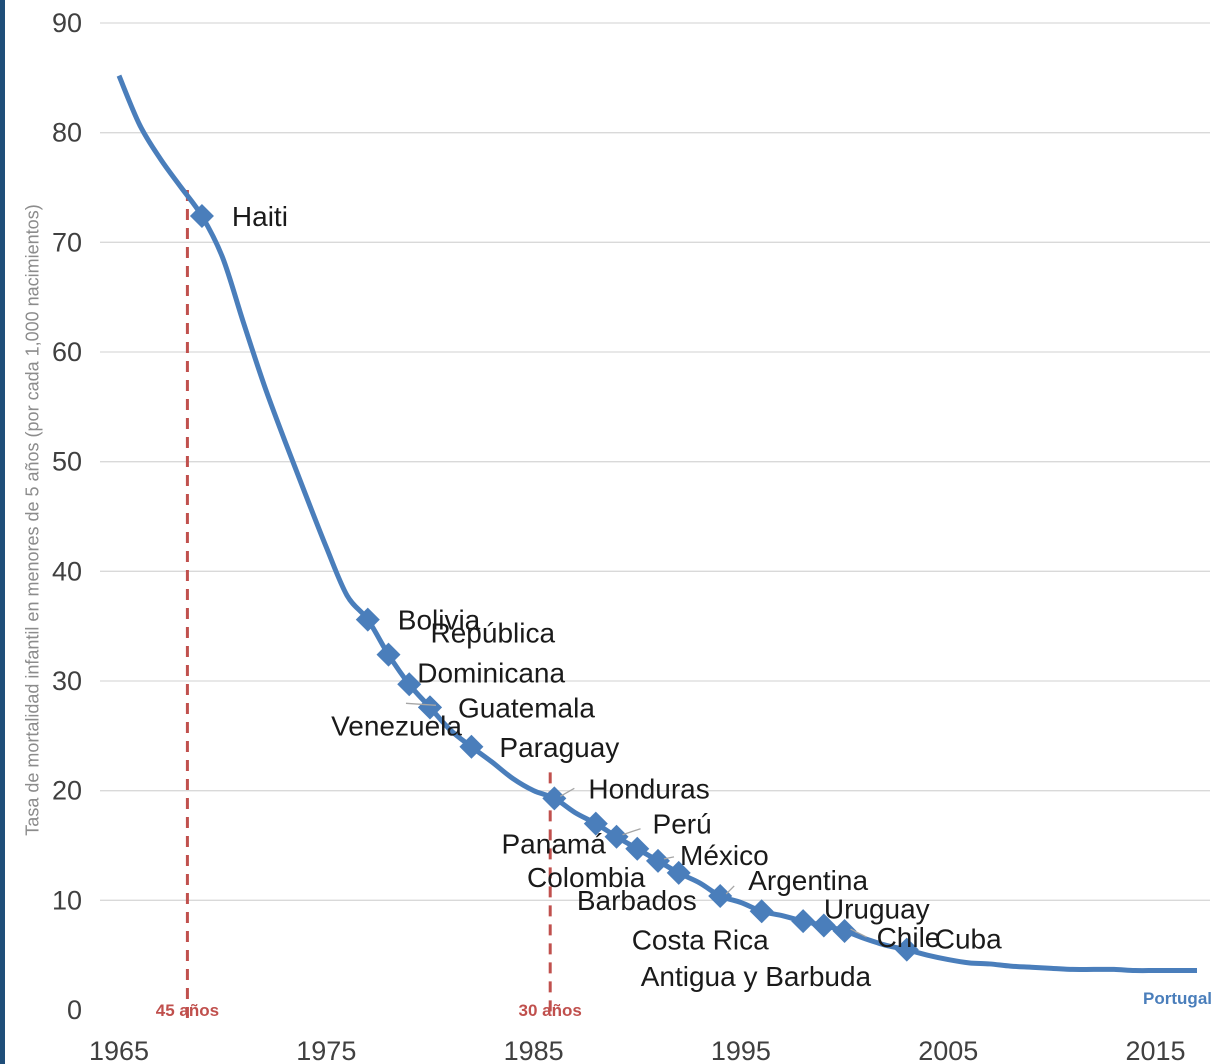 This screenshot has width=1217, height=1064. I want to click on y-tick-label: 90, so click(67, 23).